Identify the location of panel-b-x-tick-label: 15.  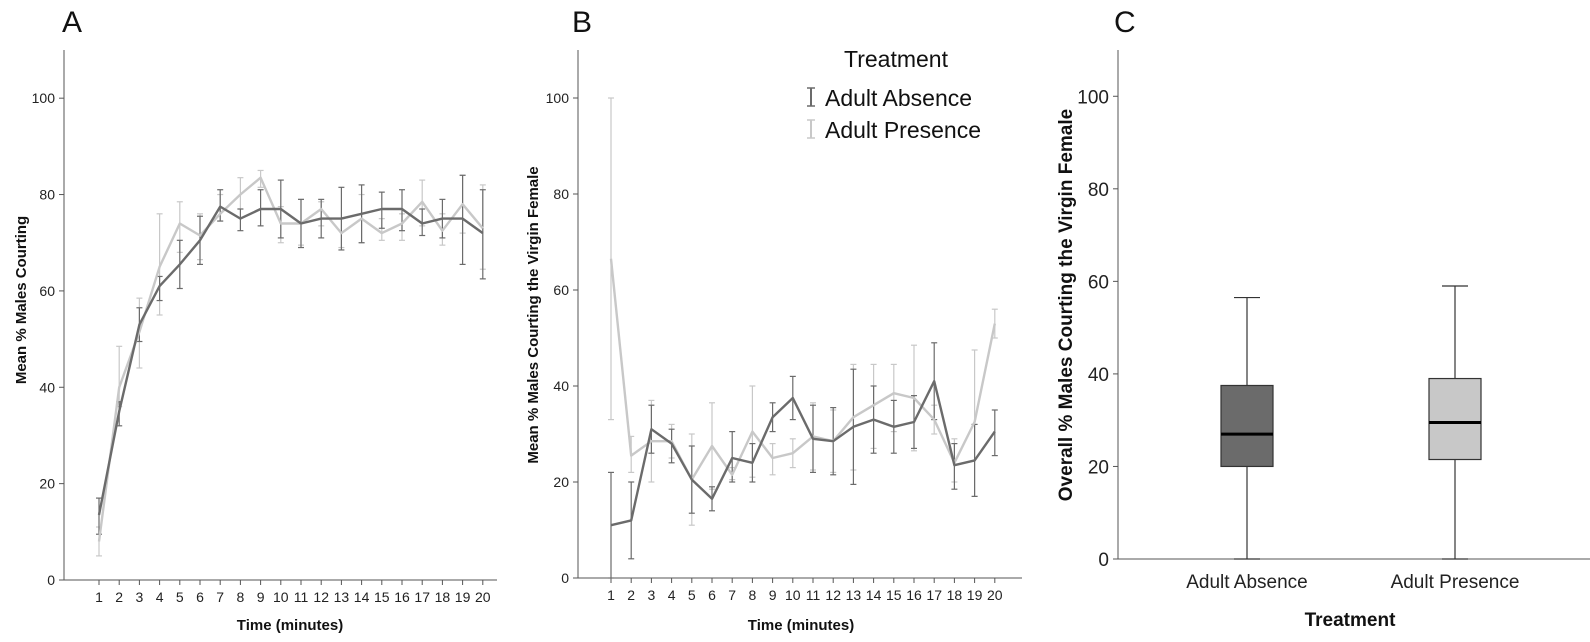
(894, 595).